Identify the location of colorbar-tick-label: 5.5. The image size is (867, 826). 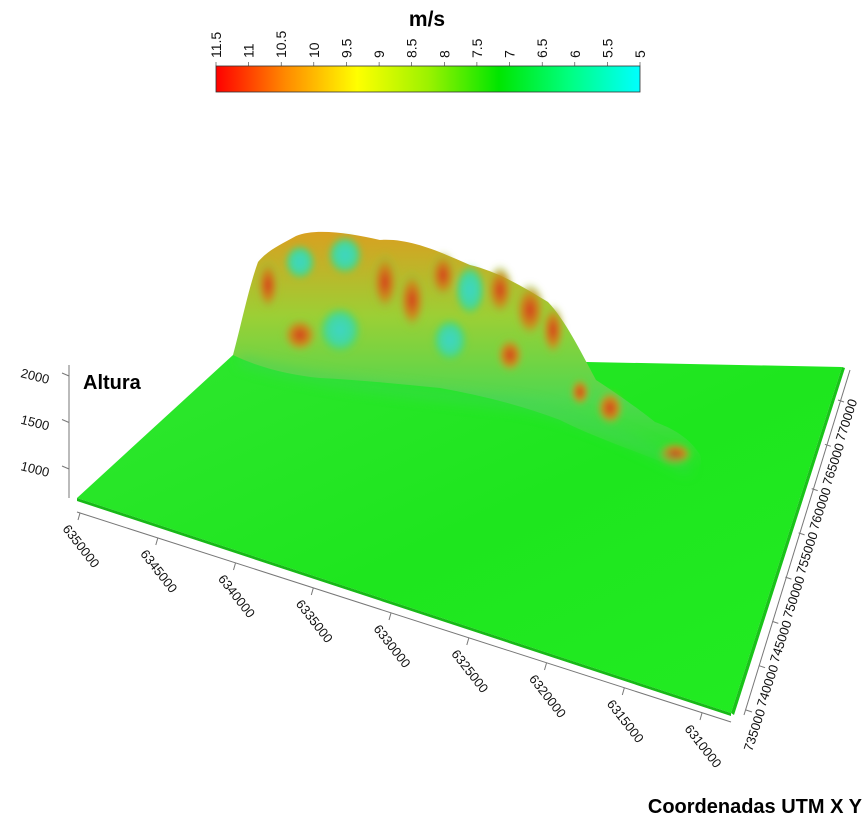
(607, 48).